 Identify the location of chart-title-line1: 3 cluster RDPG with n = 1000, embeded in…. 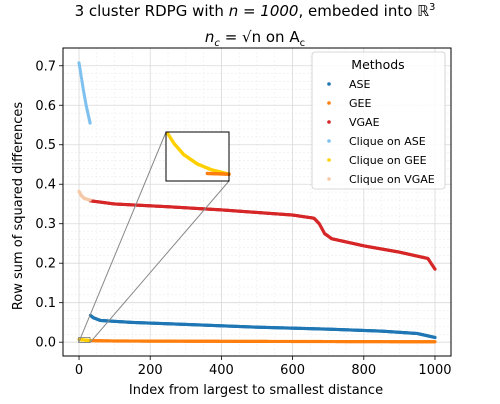
(255, 11).